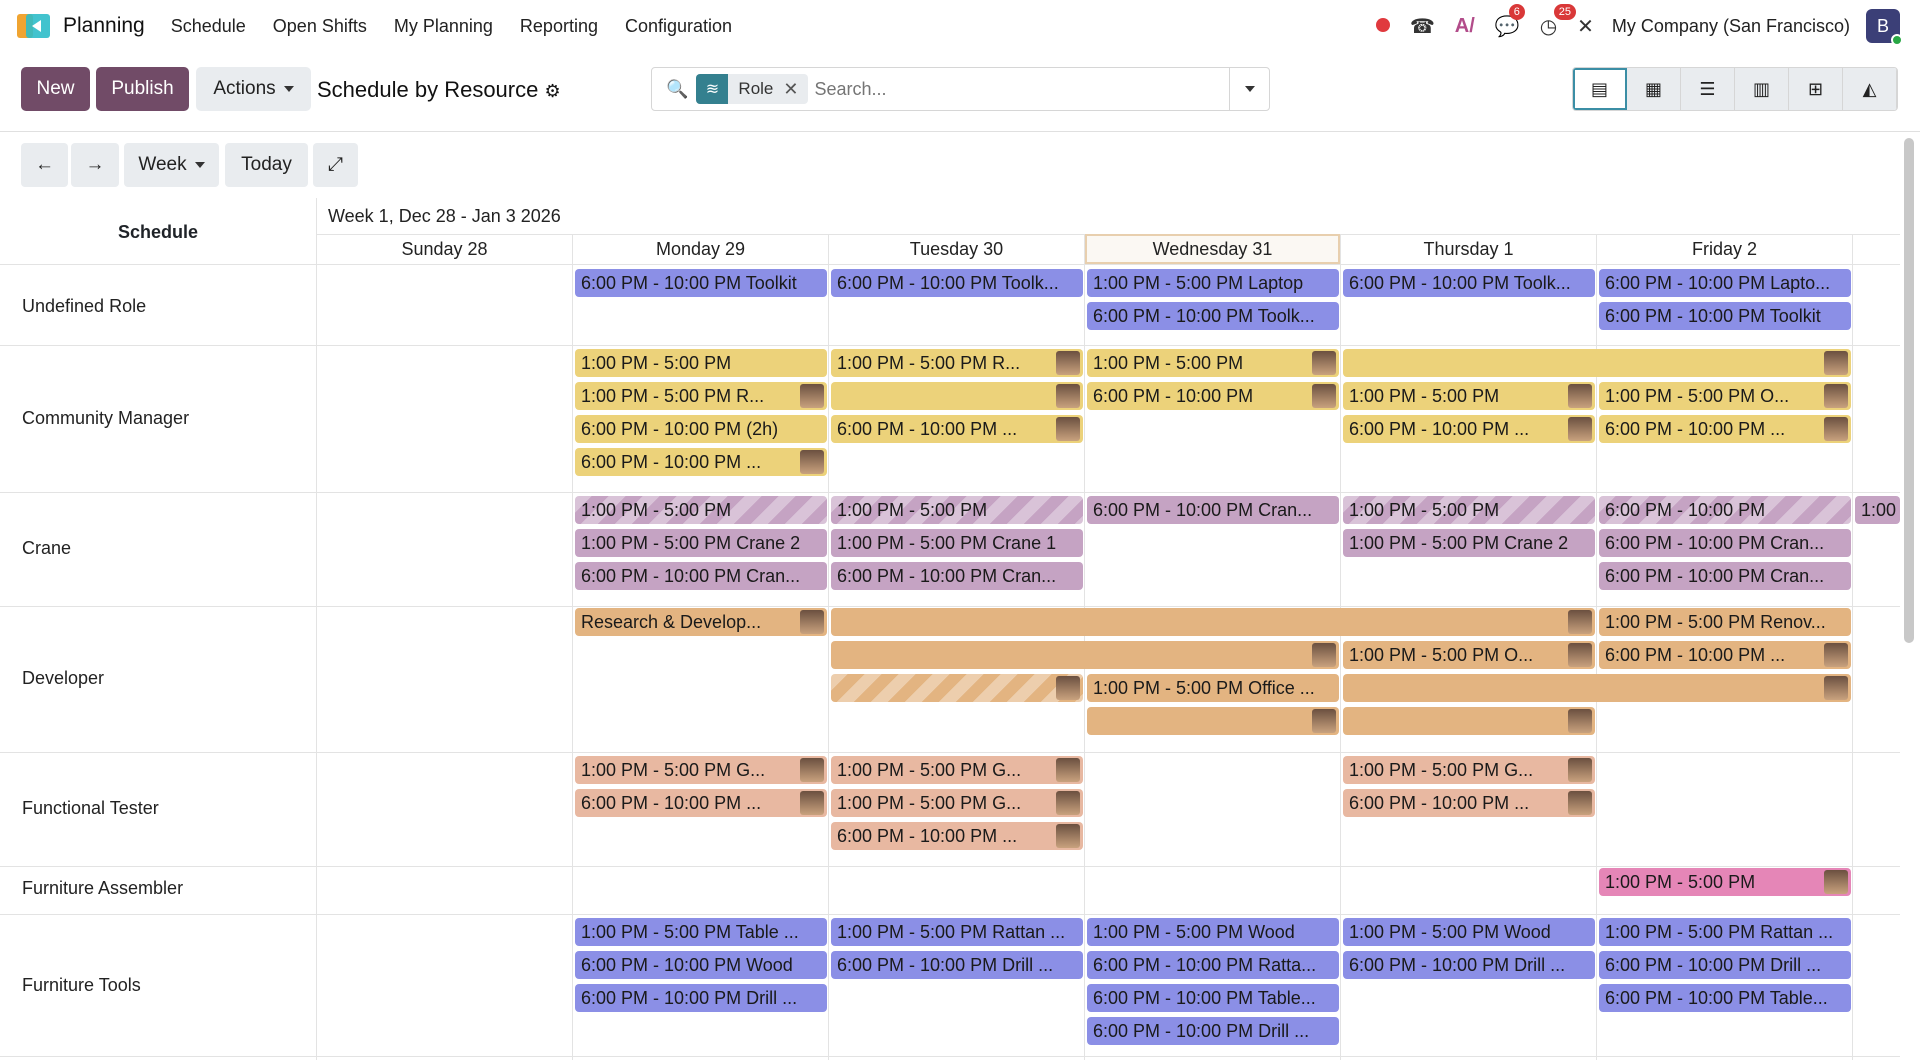  Describe the element at coordinates (1600, 89) in the screenshot. I see `gantt-view-icon: ▤` at that location.